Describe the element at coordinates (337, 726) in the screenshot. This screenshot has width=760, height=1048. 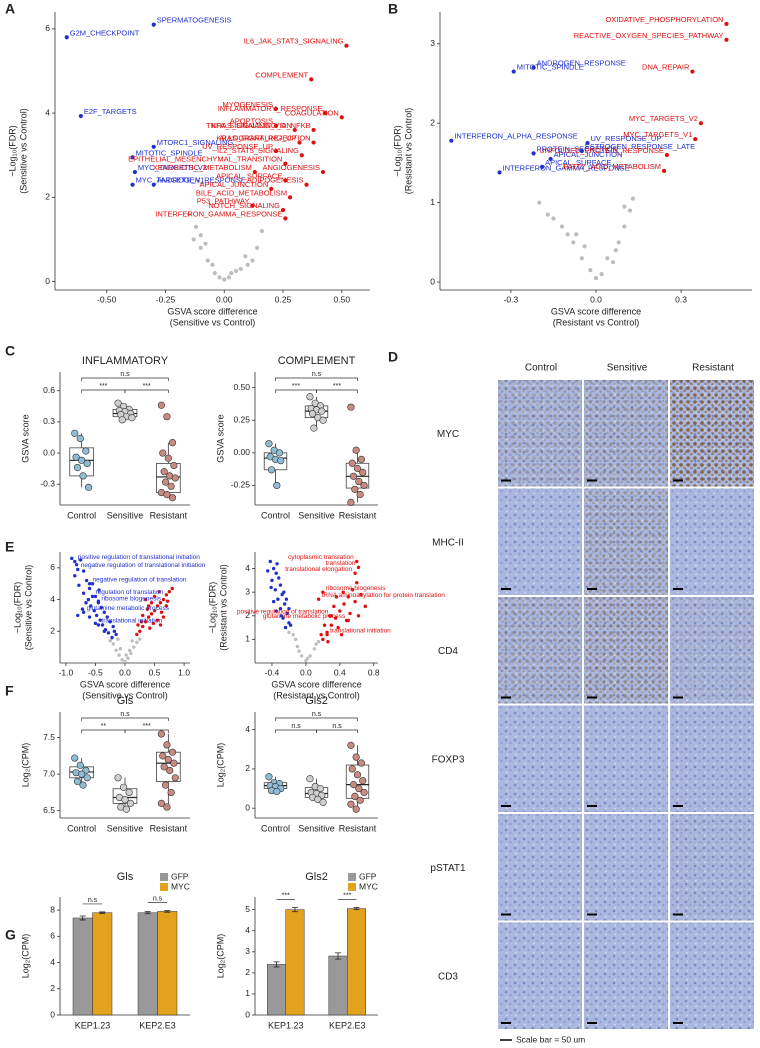
I see `bracket-label: n.s` at that location.